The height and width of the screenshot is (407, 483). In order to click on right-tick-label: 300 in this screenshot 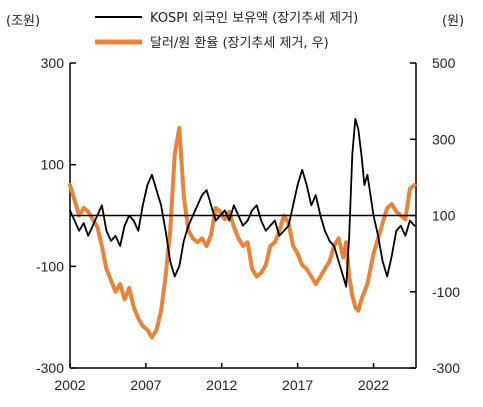, I will do `click(444, 139)`.